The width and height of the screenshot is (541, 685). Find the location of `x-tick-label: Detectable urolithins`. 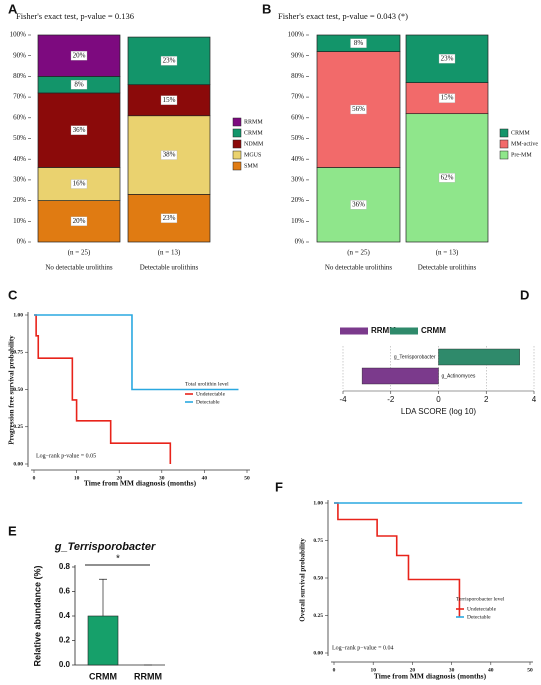

x-tick-label: Detectable urolithins is located at coordinates (169, 268).